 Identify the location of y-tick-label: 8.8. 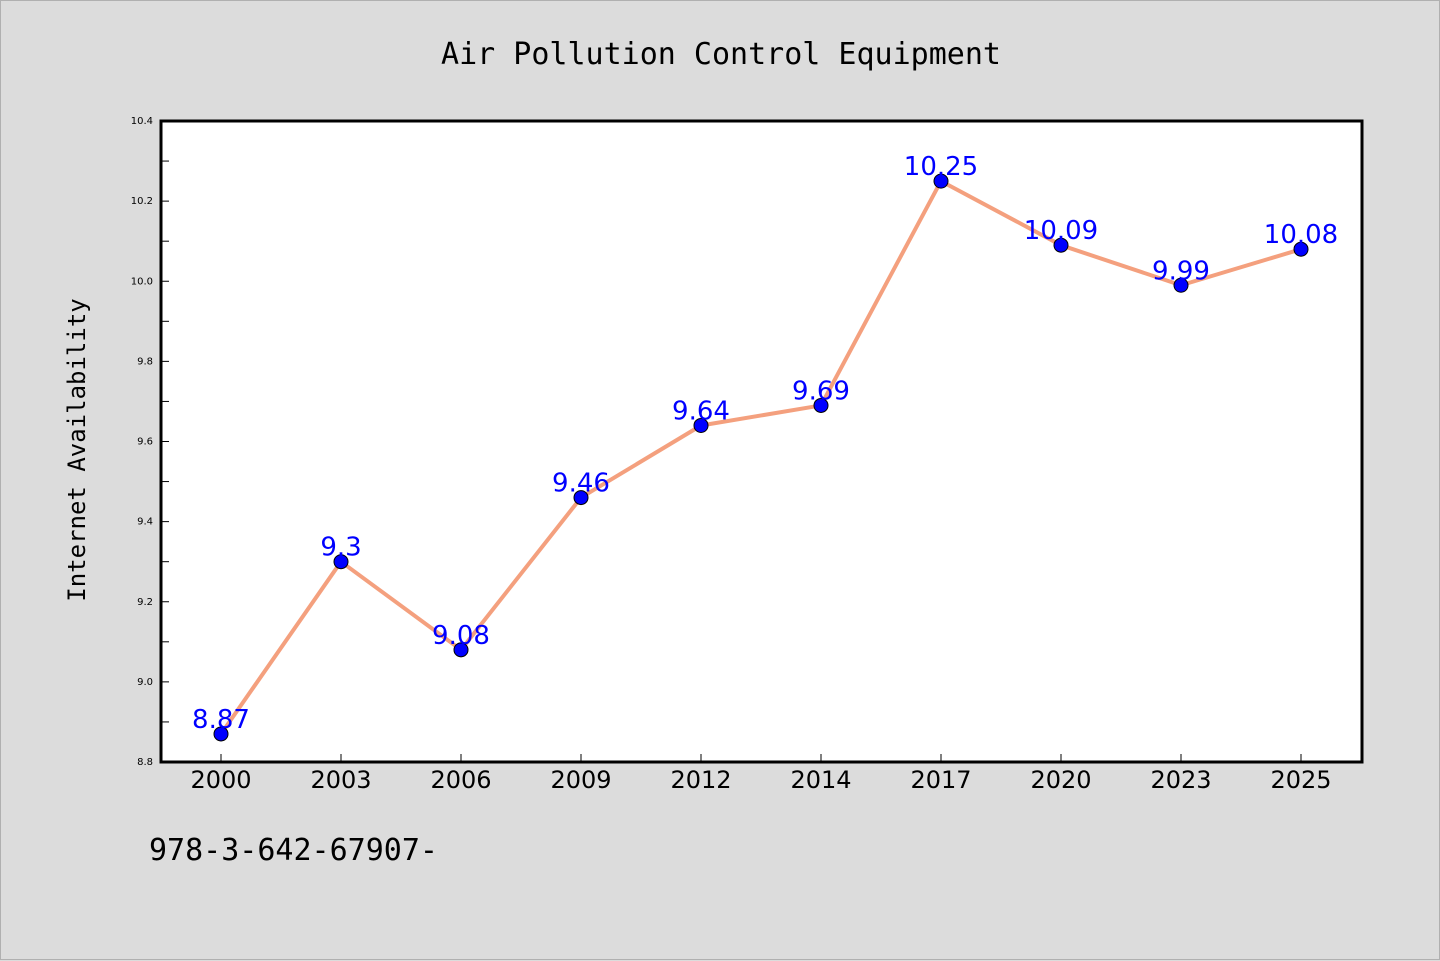
(145, 762).